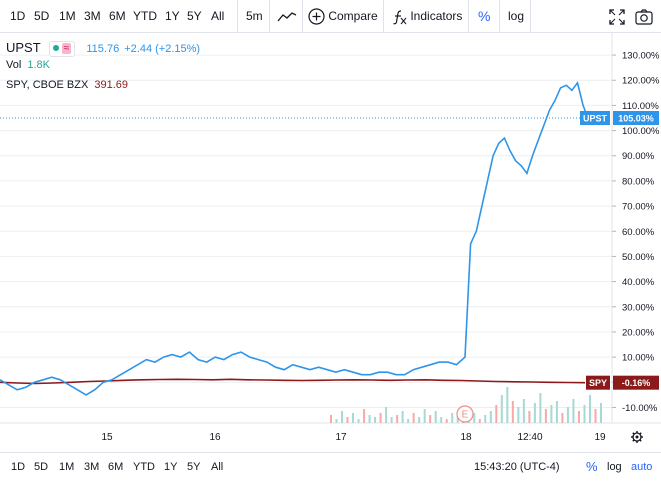  Describe the element at coordinates (194, 16) in the screenshot. I see `range-5y: 5Y` at that location.